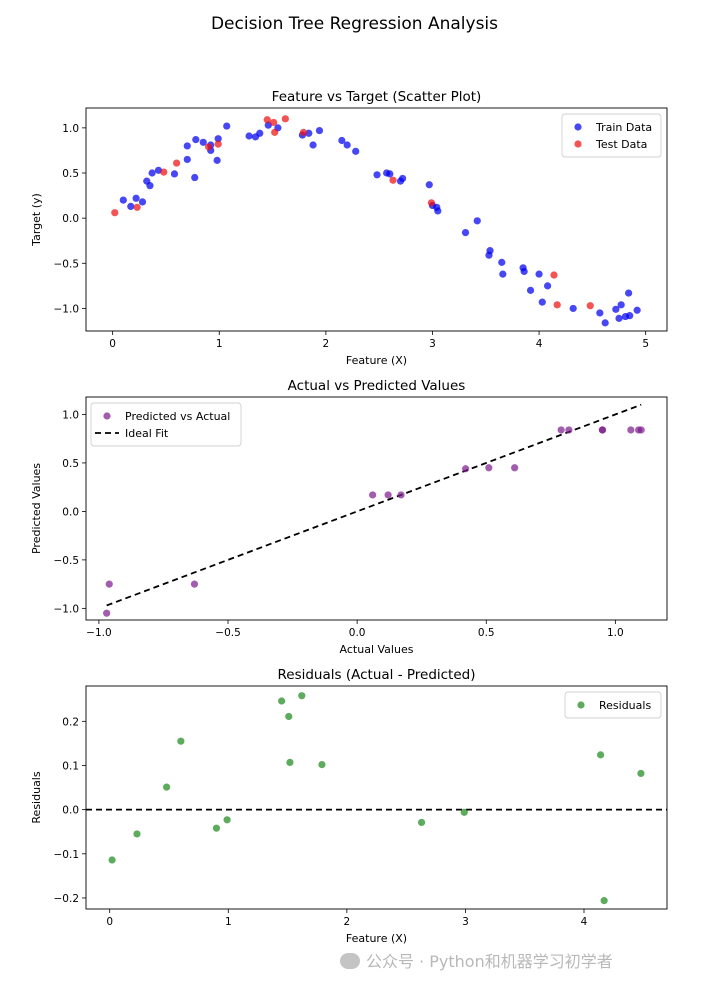  What do you see at coordinates (350, 961) in the screenshot?
I see `wechat-icon` at bounding box center [350, 961].